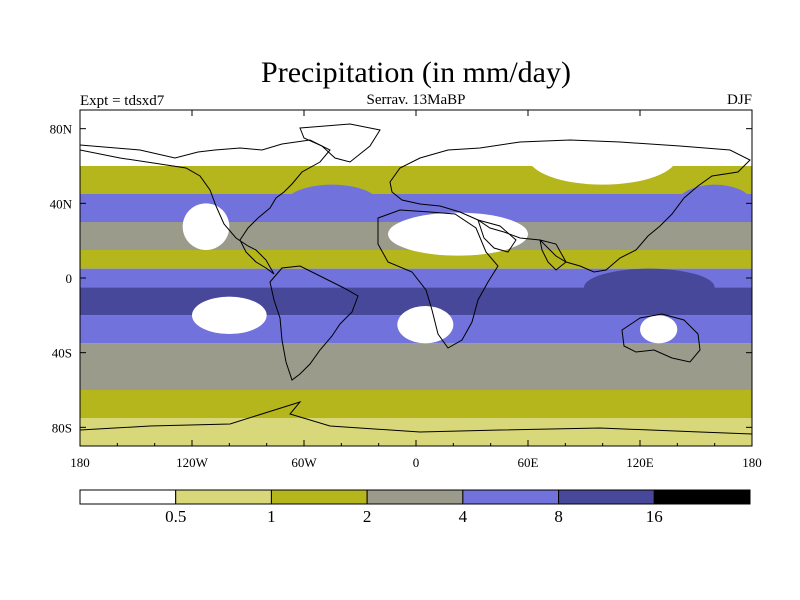 Image resolution: width=800 pixels, height=600 pixels. I want to click on lon-tick-label-3: 0, so click(416, 462).